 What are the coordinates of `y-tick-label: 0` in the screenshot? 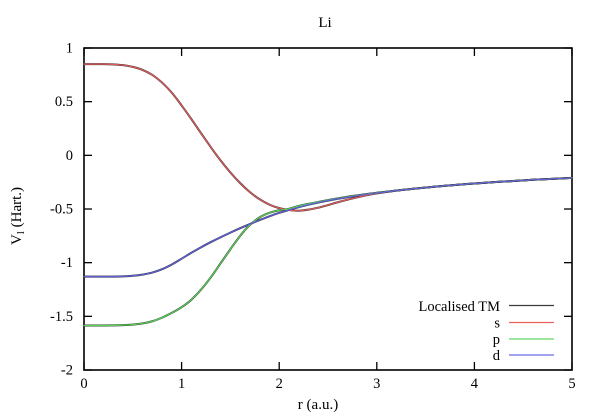 It's located at (69, 156).